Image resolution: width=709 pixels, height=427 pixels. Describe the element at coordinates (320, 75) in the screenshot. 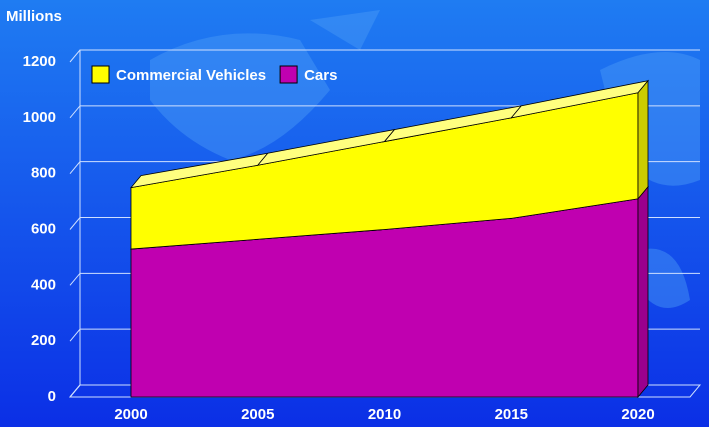

I see `legend-label: Cars` at that location.